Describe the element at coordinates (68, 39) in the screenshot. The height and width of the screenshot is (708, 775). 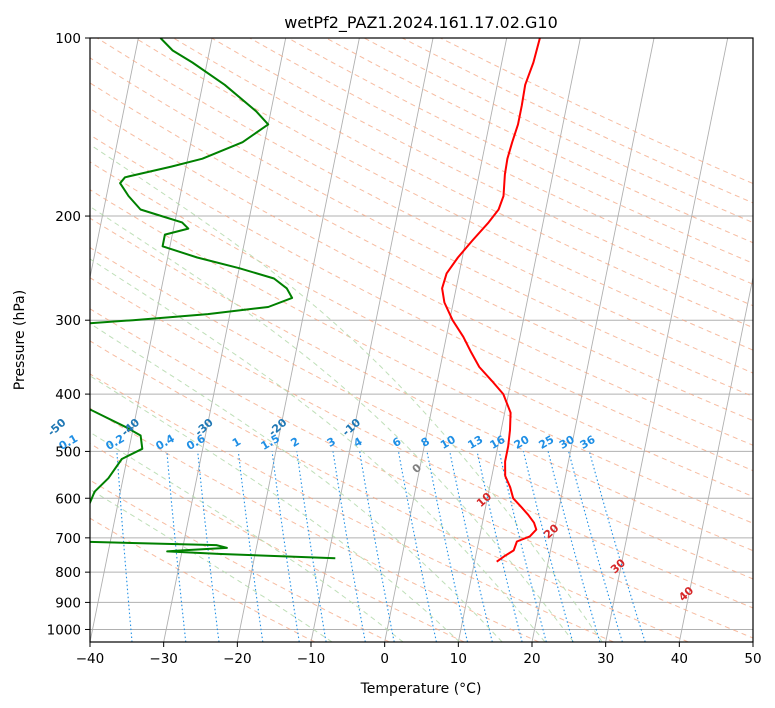
I see `y-tick-label: 100` at that location.